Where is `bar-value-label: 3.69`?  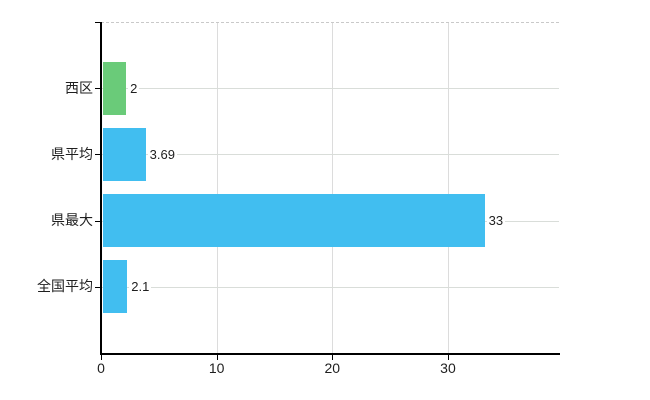
bar-value-label: 3.69 is located at coordinates (162, 154).